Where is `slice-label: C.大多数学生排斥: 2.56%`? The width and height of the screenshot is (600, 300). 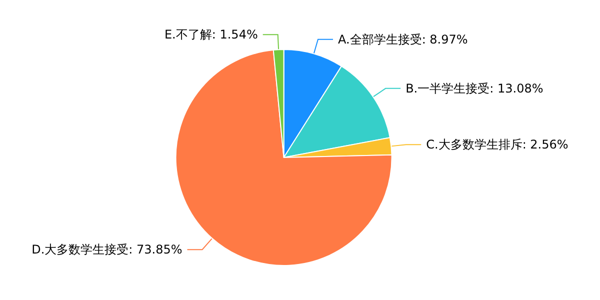
slice-label: C.大多数学生排斥: 2.56% is located at coordinates (497, 145).